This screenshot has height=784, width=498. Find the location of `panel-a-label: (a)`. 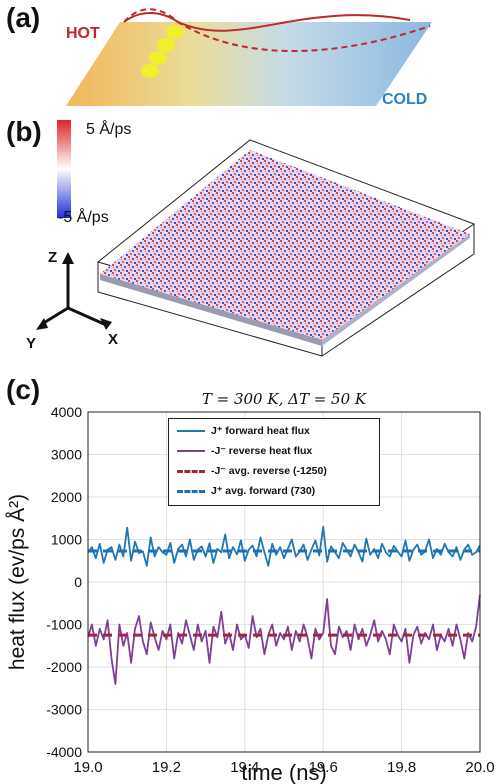

panel-a-label: (a) is located at coordinates (23, 17).